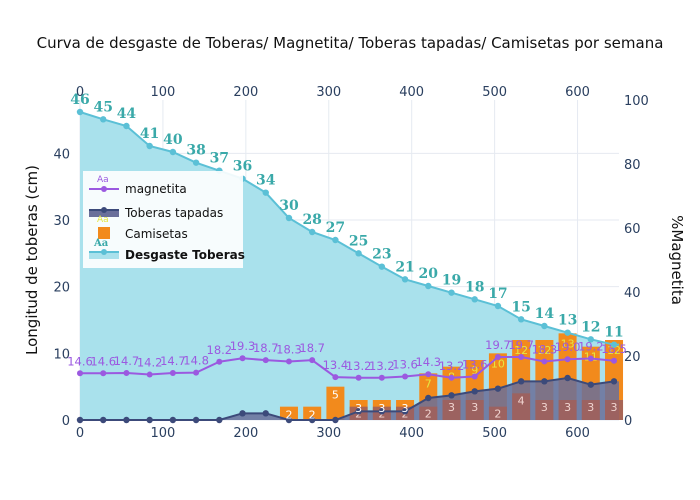 The width and height of the screenshot is (700, 500). I want to click on wear-label-476: 18, so click(474, 287).